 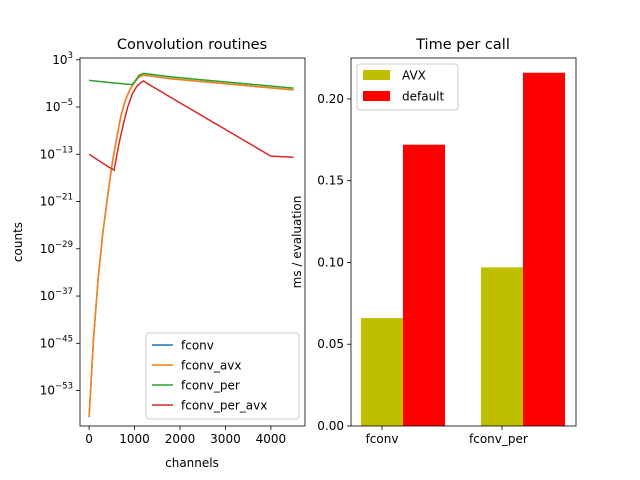 What do you see at coordinates (376, 75) in the screenshot?
I see `legend-swatch-AVX` at bounding box center [376, 75].